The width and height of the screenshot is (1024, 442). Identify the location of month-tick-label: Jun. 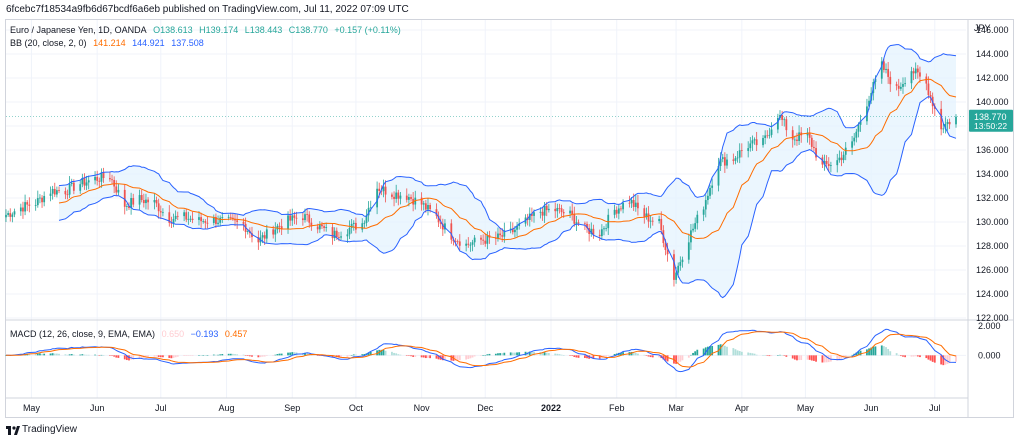
(871, 408).